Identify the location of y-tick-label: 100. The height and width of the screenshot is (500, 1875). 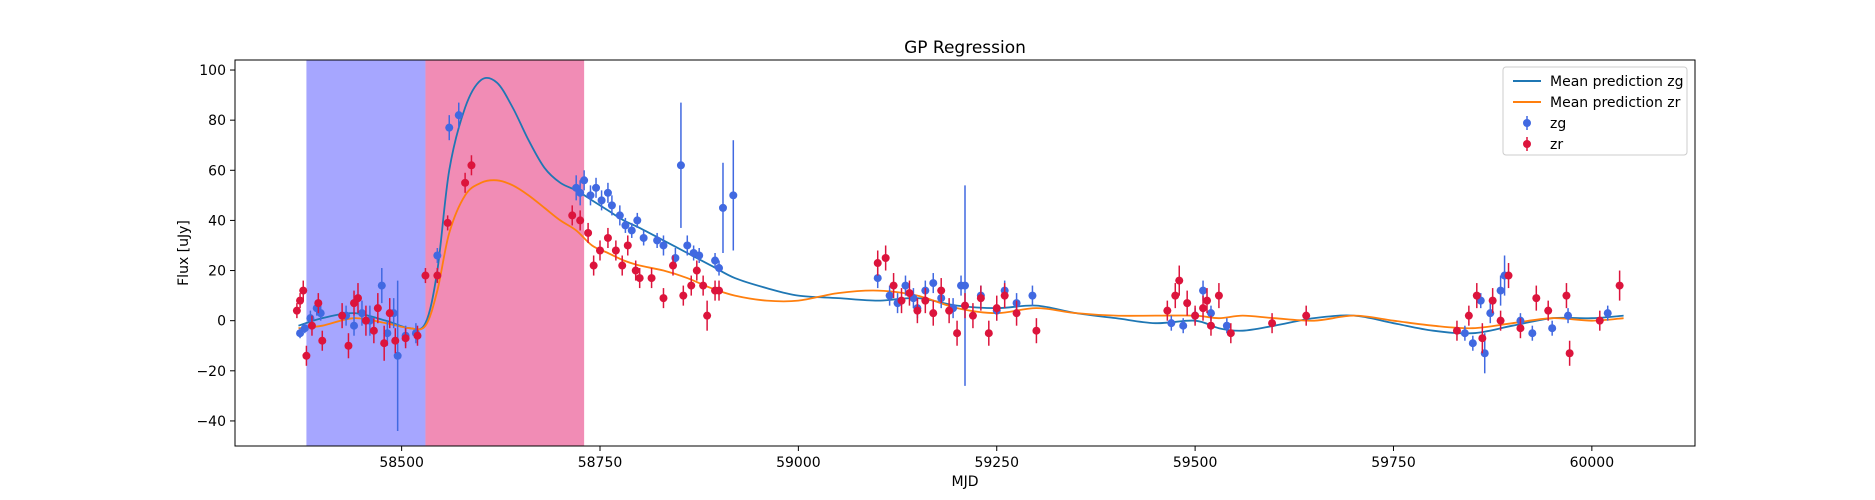
(212, 71).